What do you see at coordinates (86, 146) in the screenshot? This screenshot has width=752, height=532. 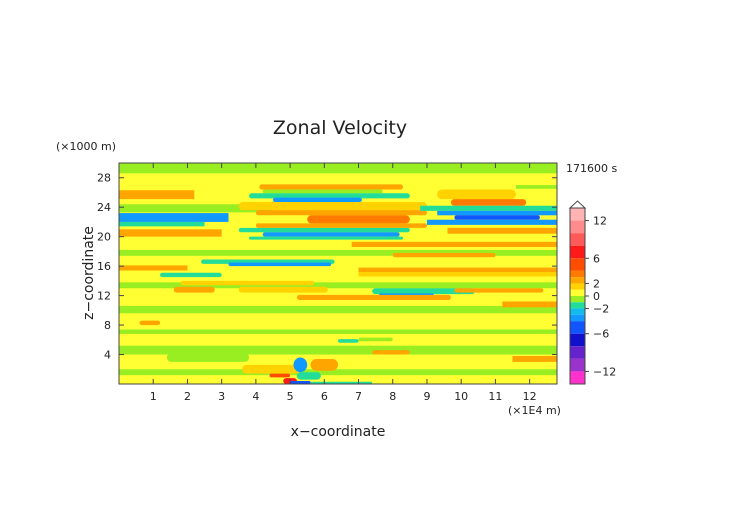 I see `y-unit-label: (×1000 m)` at bounding box center [86, 146].